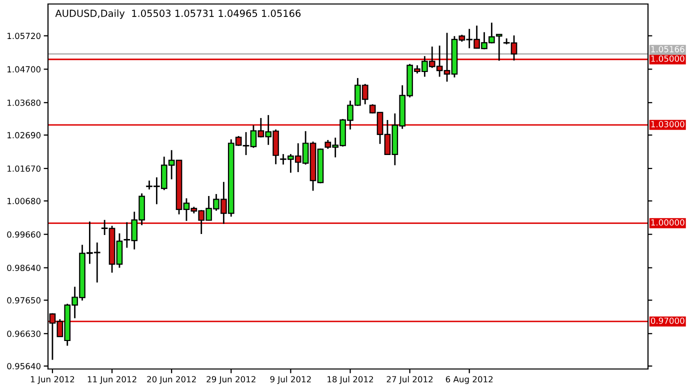 This screenshot has width=692, height=389. Describe the element at coordinates (231, 380) in the screenshot. I see `x-tick-label: 29 Jun 2012` at that location.